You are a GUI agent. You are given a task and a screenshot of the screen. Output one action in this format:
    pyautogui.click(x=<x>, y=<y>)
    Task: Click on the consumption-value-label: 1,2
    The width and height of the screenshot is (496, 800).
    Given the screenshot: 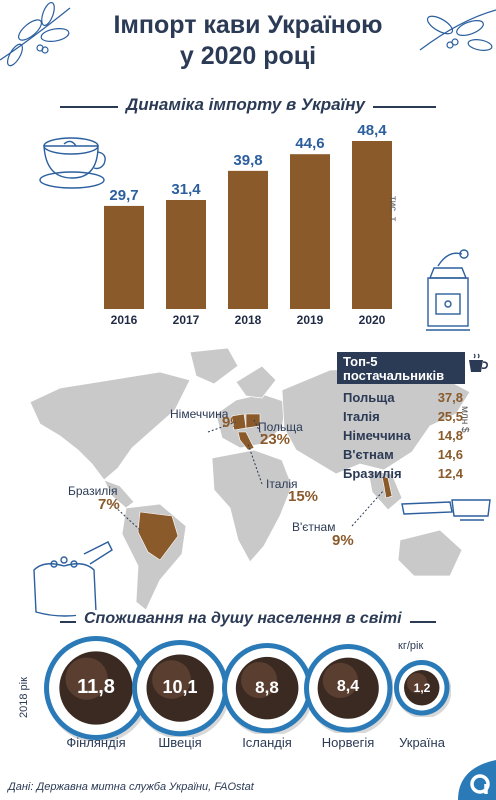 What is the action you would take?
    pyautogui.click(x=422, y=687)
    